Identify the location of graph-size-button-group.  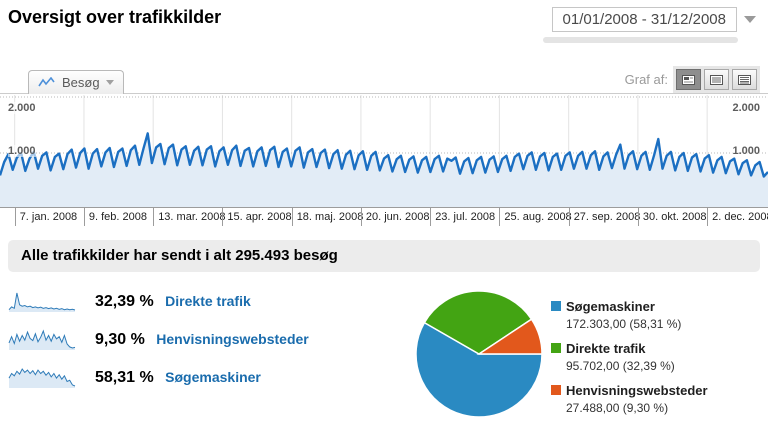
(716, 79).